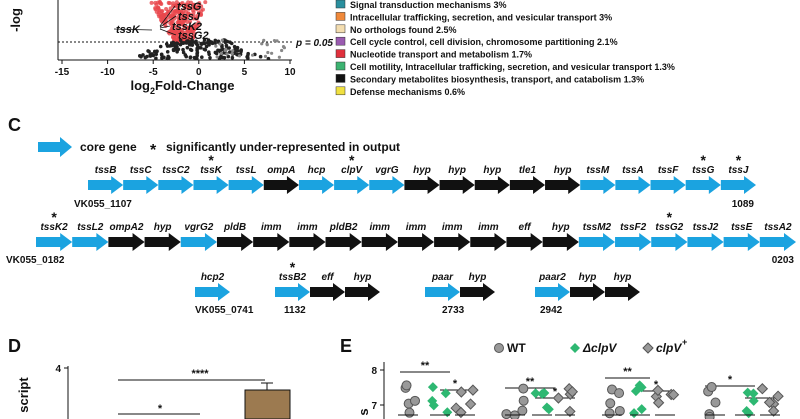 This screenshot has width=800, height=419. I want to click on locus-label: 2733, so click(453, 310).